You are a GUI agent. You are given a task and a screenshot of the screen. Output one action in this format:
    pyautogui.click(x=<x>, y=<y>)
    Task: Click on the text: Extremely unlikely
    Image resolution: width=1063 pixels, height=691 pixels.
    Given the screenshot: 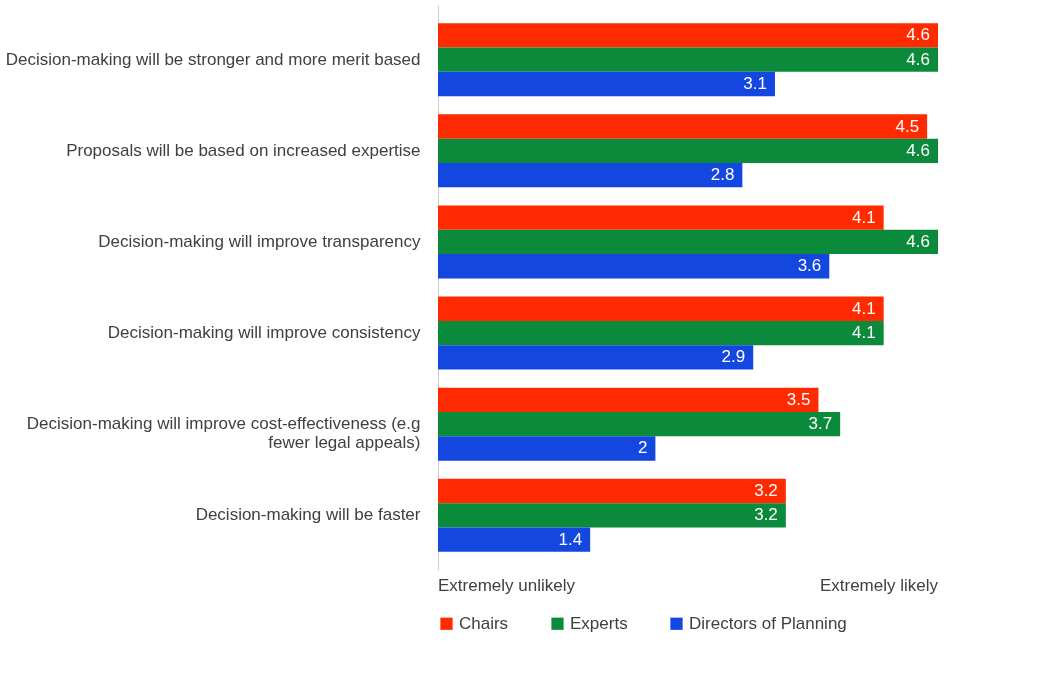 What is the action you would take?
    pyautogui.click(x=507, y=585)
    